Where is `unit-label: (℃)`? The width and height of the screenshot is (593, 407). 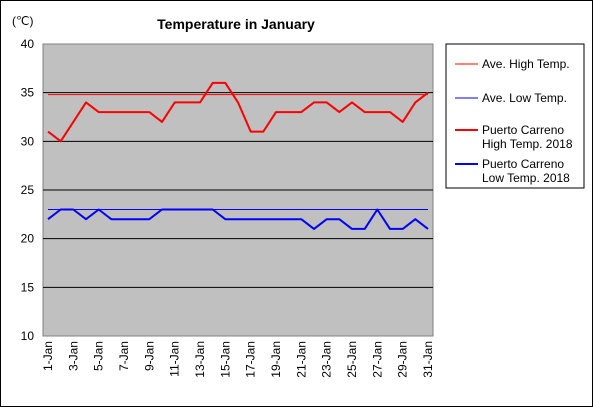
unit-label: (℃) is located at coordinates (22, 21).